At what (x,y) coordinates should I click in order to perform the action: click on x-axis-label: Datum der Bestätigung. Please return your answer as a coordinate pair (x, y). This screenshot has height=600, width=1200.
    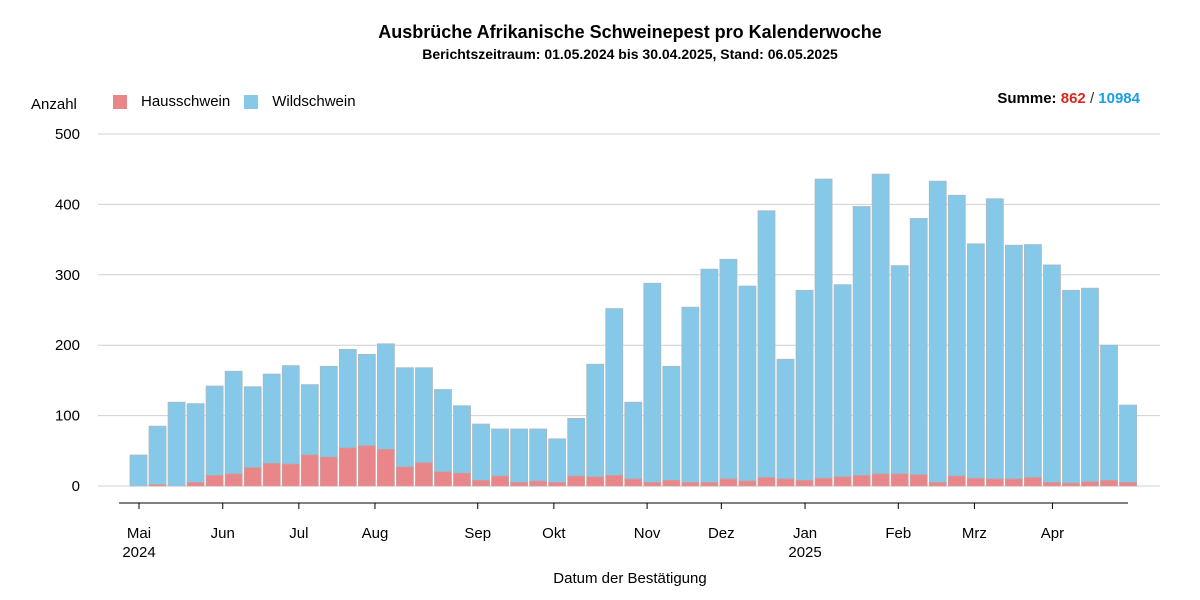
    Looking at the image, I should click on (630, 578).